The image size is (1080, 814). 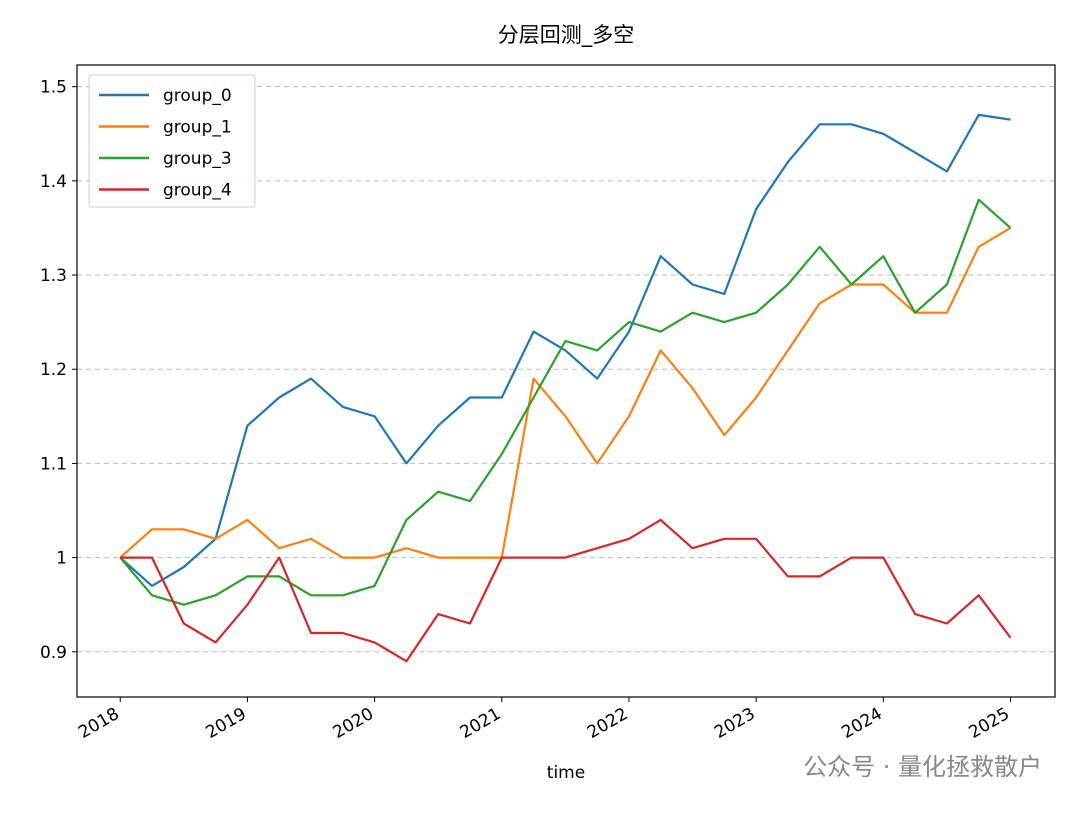 What do you see at coordinates (61, 559) in the screenshot?
I see `y-tick-label: 1` at bounding box center [61, 559].